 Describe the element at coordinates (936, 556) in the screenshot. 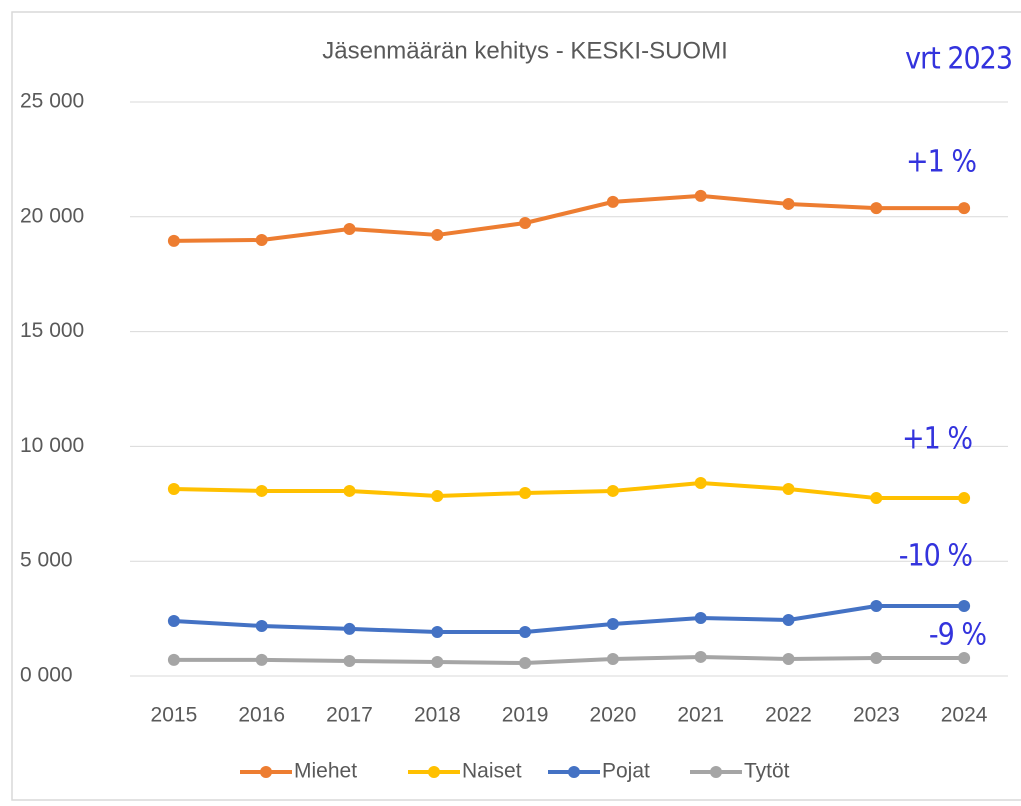

I see `annotation: -10 %` at that location.